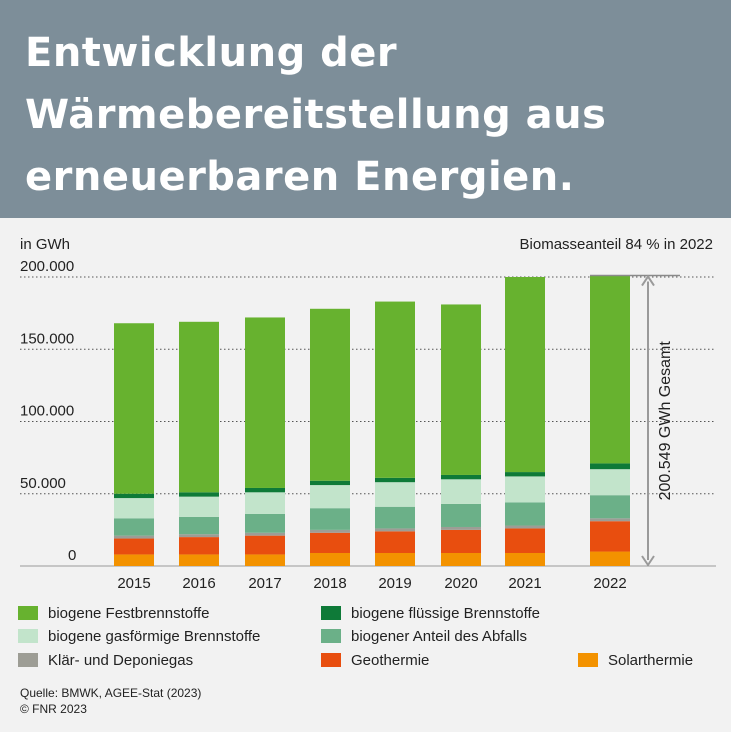  What do you see at coordinates (635, 420) in the screenshot?
I see `total-indicator: 200.549 GWh Gesamt` at bounding box center [635, 420].